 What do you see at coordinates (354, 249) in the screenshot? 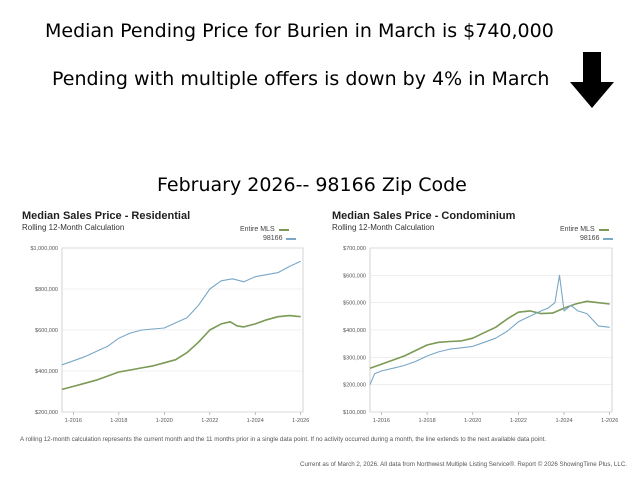
I see `y-tick-label: $700,000` at bounding box center [354, 249].